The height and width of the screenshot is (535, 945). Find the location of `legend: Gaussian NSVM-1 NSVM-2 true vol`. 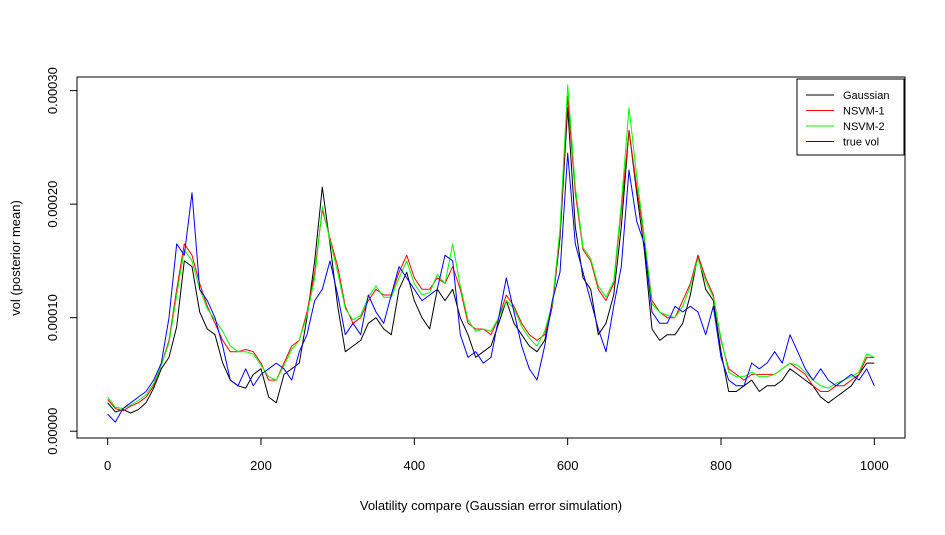

legend: Gaussian NSVM-1 NSVM-2 true vol is located at coordinates (850, 117).